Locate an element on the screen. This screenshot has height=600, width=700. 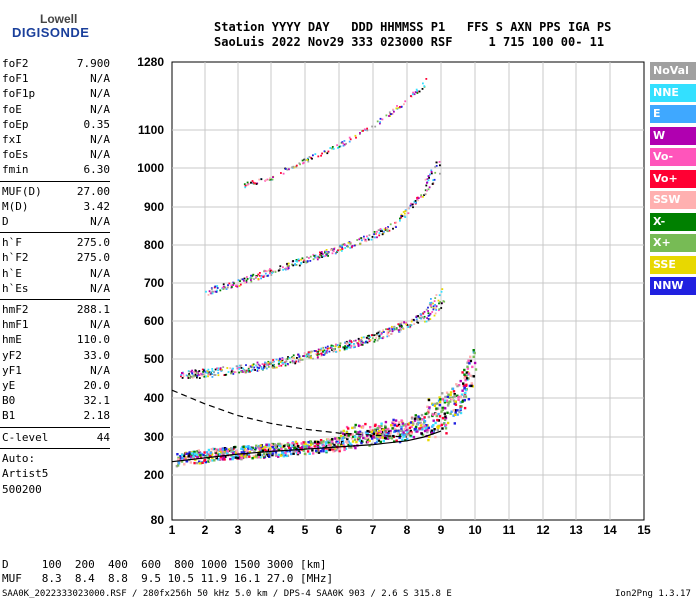
param-row: foEp 0.35 is located at coordinates (56, 124).